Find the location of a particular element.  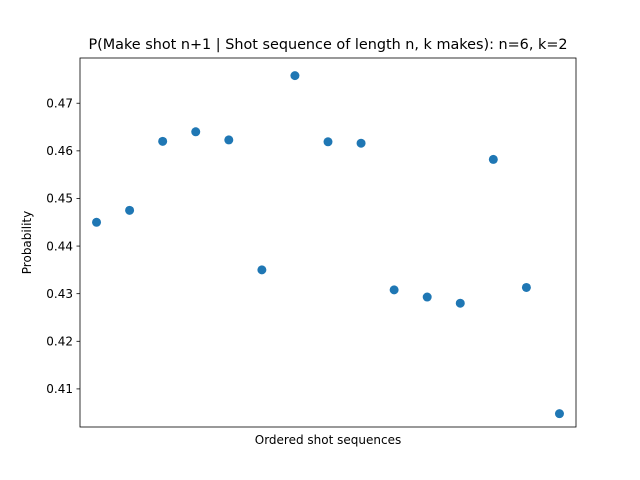

y-tick-label: 0.45 is located at coordinates (59, 199).